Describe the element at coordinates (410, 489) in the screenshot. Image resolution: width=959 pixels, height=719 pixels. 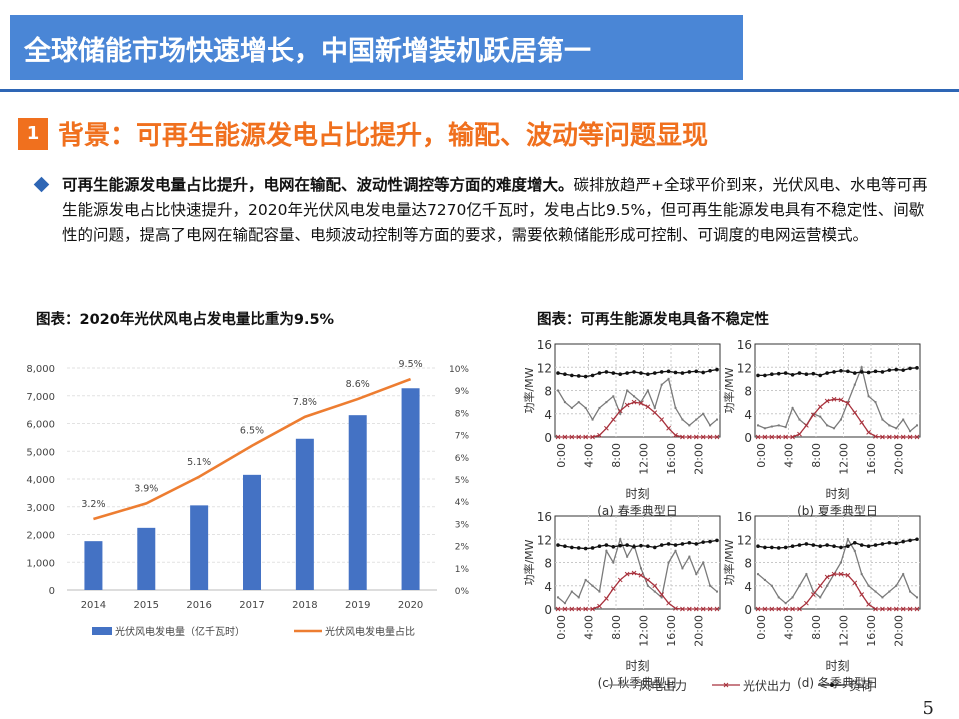
I see `bar` at that location.